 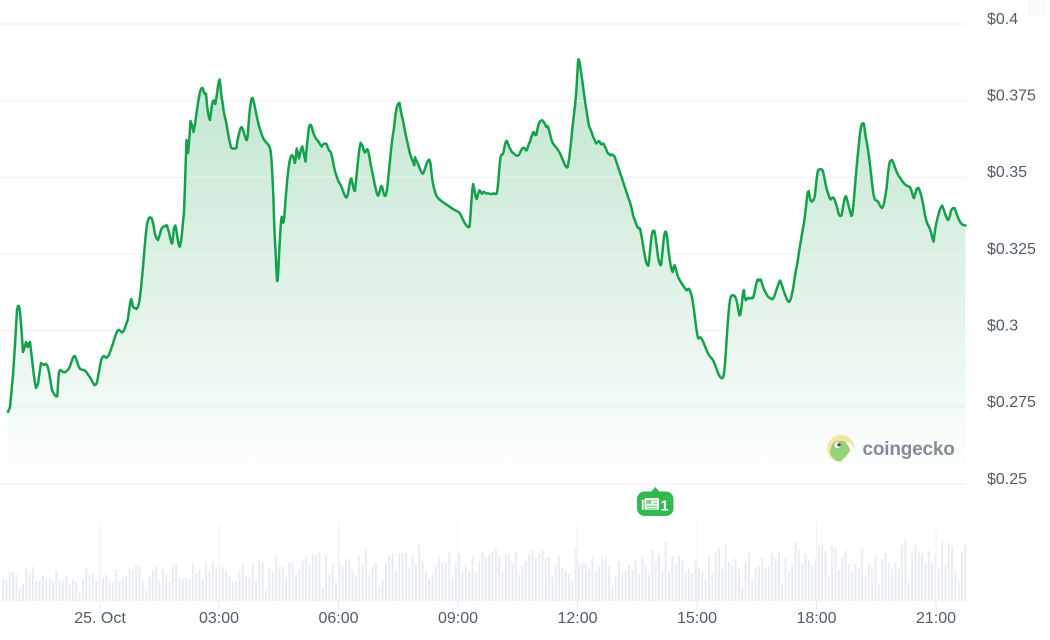 I want to click on svg-text: 25. Oct, so click(x=100, y=618).